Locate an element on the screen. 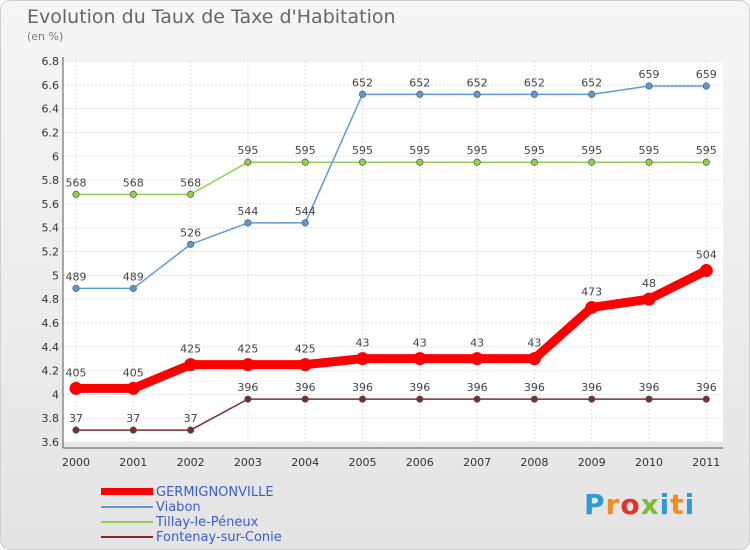 The height and width of the screenshot is (550, 750). y-tick-label: 6.4 is located at coordinates (51, 109).